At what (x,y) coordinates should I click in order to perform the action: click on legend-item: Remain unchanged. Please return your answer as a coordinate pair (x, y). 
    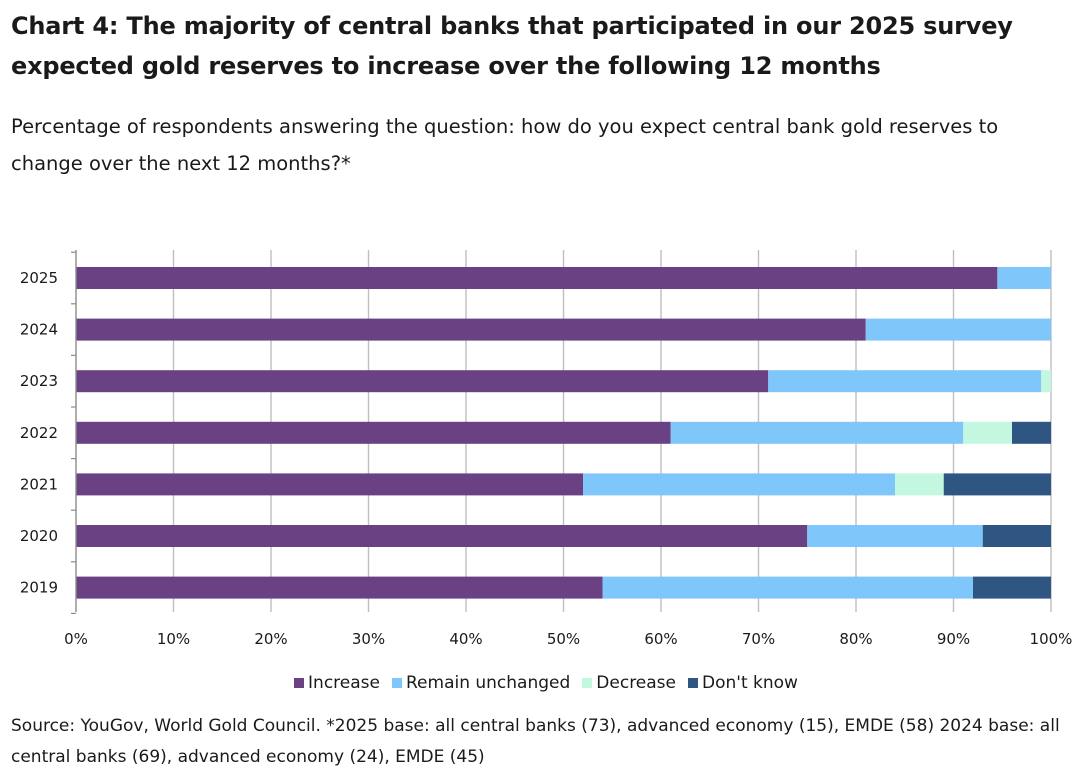
    Looking at the image, I should click on (481, 683).